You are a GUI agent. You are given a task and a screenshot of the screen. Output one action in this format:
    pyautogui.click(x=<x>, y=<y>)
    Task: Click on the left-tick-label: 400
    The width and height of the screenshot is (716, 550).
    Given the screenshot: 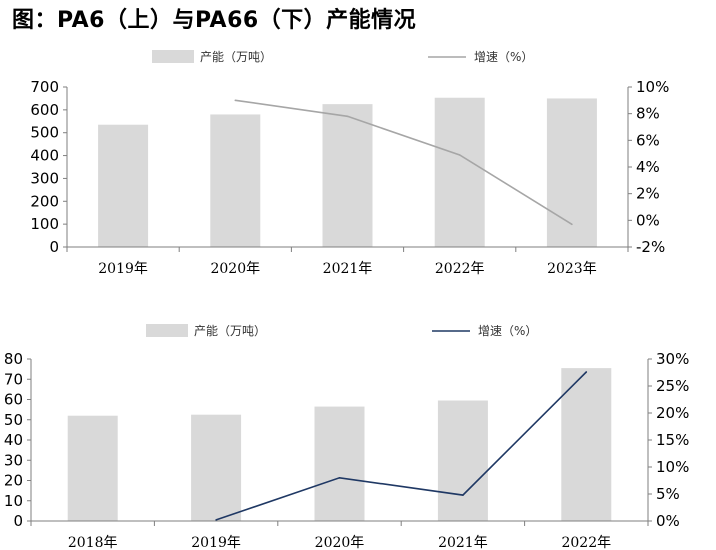 What is the action you would take?
    pyautogui.click(x=44, y=156)
    